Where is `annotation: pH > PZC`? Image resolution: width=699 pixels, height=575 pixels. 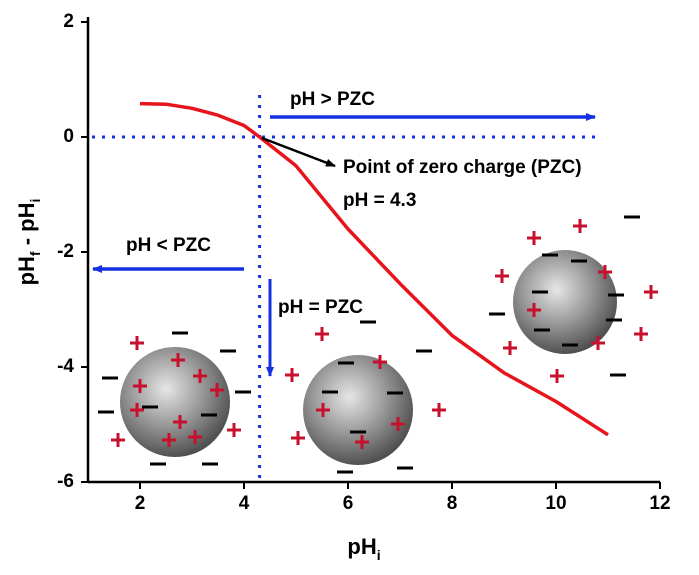 annotation: pH > PZC is located at coordinates (332, 99).